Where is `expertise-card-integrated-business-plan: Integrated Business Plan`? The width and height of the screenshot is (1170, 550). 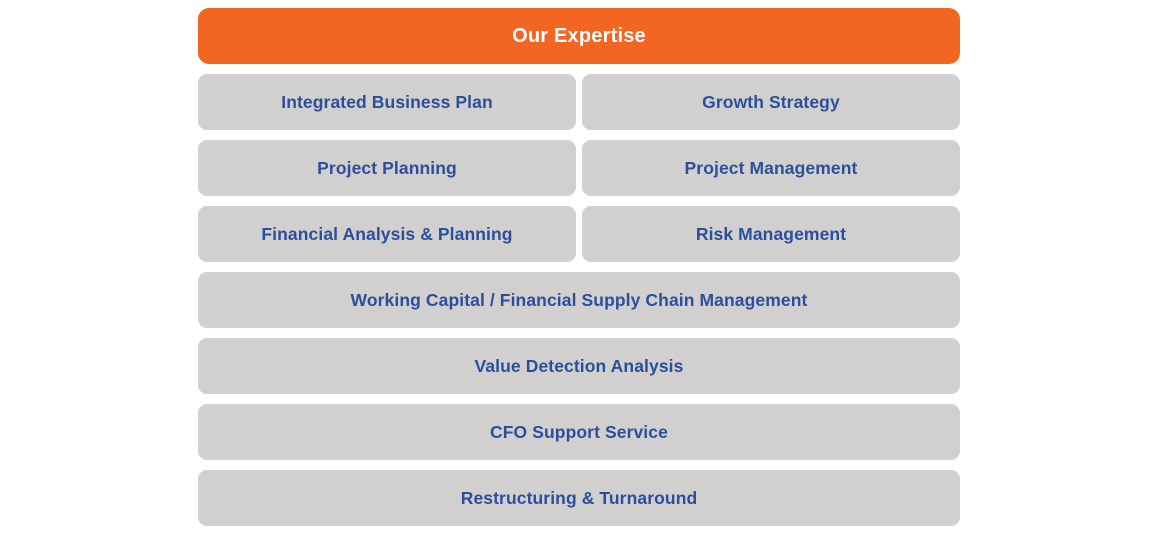 expertise-card-integrated-business-plan: Integrated Business Plan is located at coordinates (387, 102).